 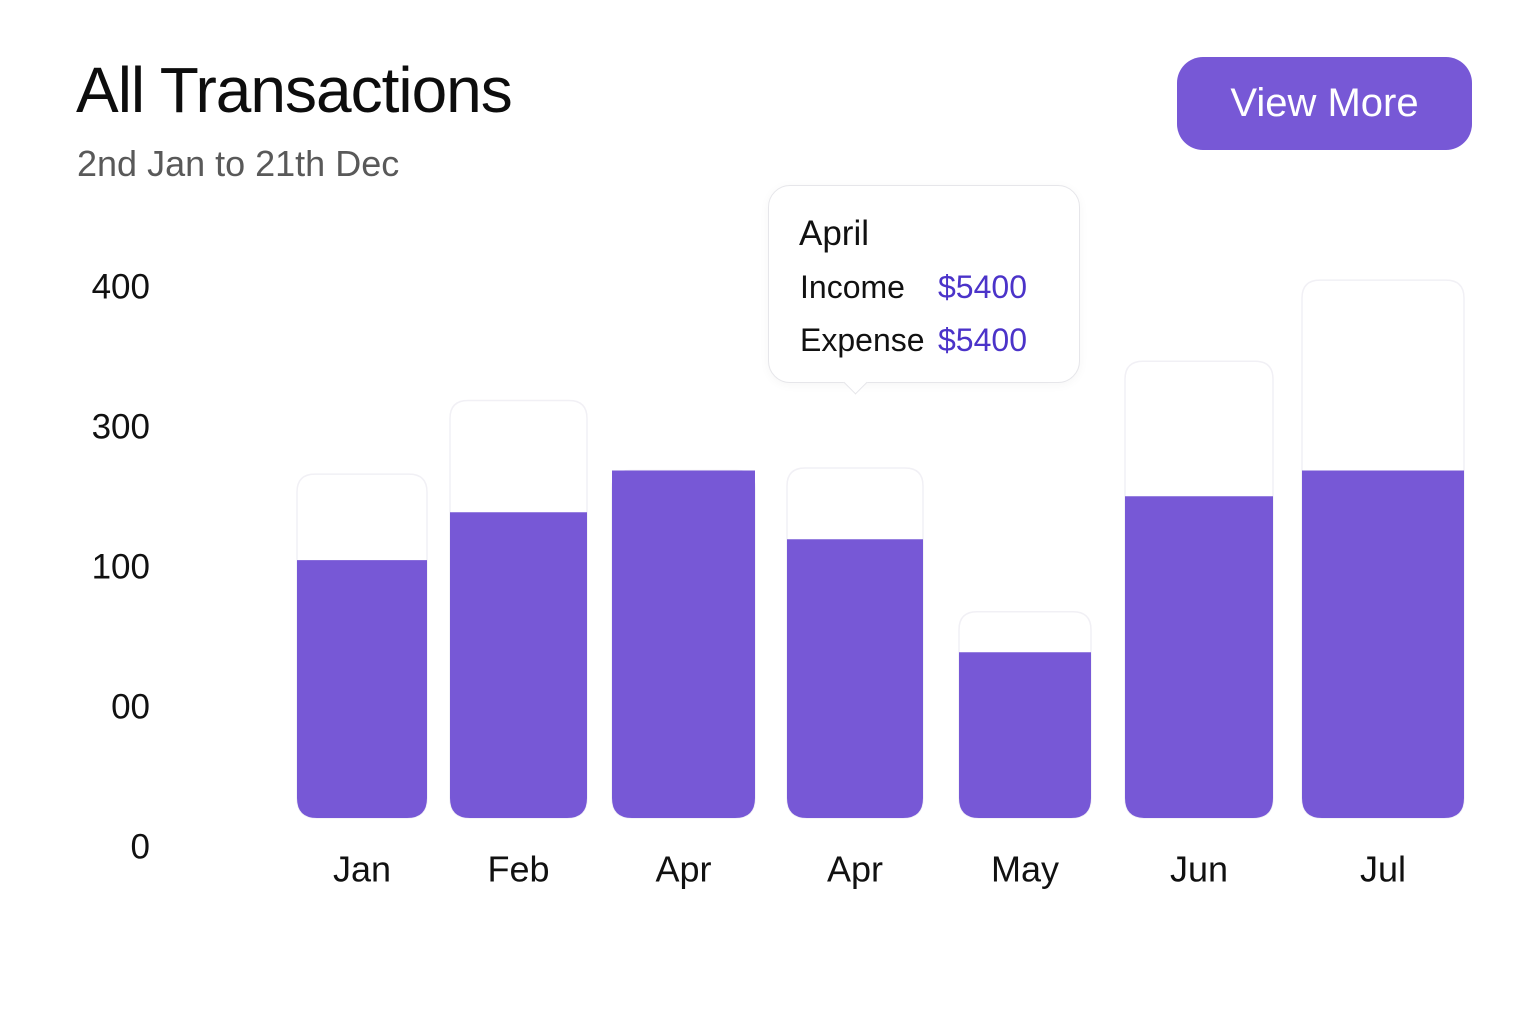 I want to click on tooltip-income-value: $5400, so click(x=982, y=287).